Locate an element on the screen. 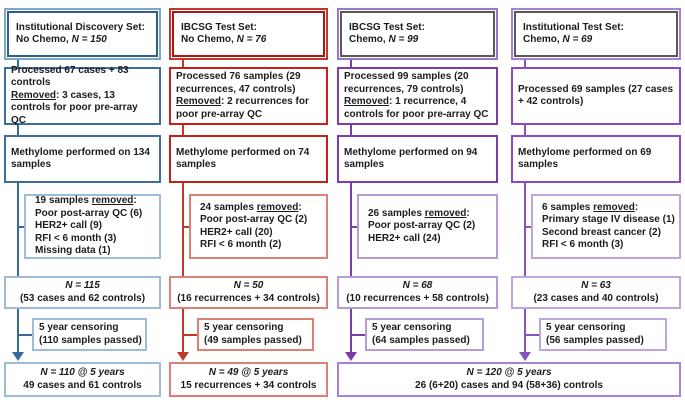 This screenshot has width=685, height=400. header-box: IBCSG Test Set: No Chemo, N = 76 is located at coordinates (248, 34).